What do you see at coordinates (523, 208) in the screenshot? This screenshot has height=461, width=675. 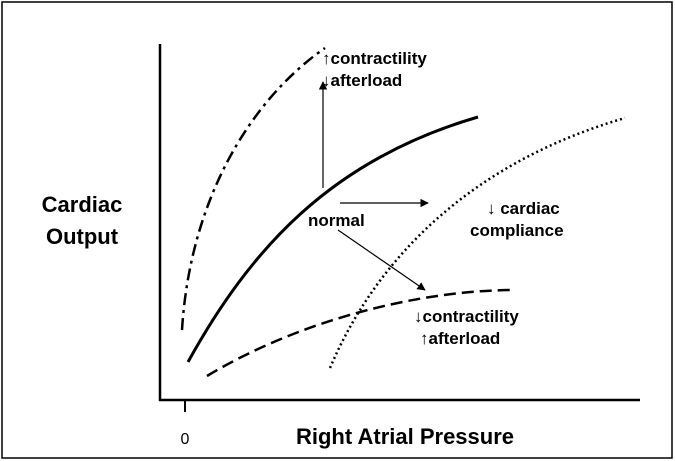 I see `curve-label: ↓ cardiac` at bounding box center [523, 208].